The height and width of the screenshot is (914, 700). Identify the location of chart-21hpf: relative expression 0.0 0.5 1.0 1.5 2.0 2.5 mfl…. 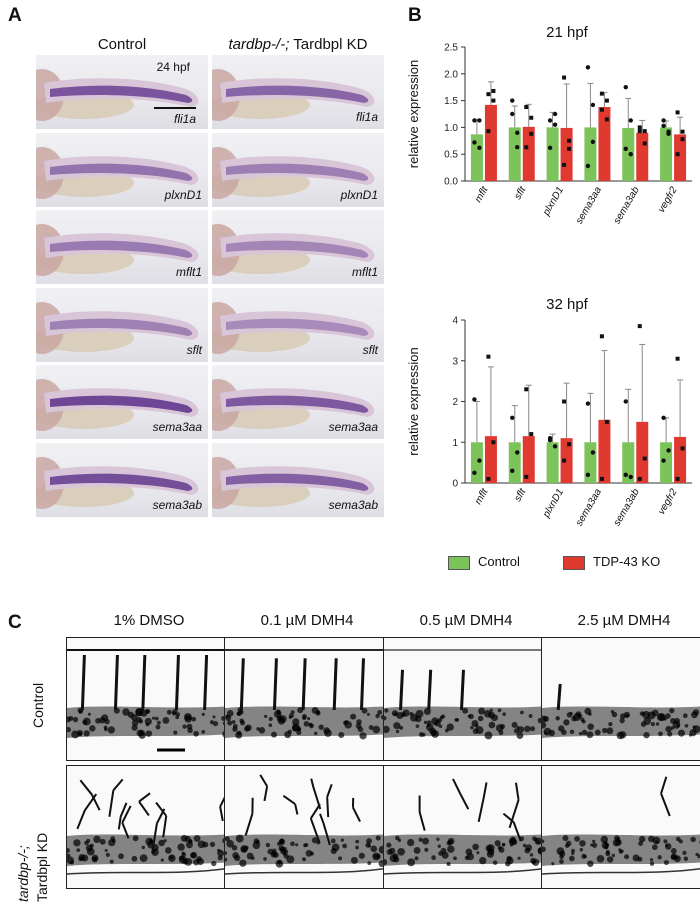
(549, 134).